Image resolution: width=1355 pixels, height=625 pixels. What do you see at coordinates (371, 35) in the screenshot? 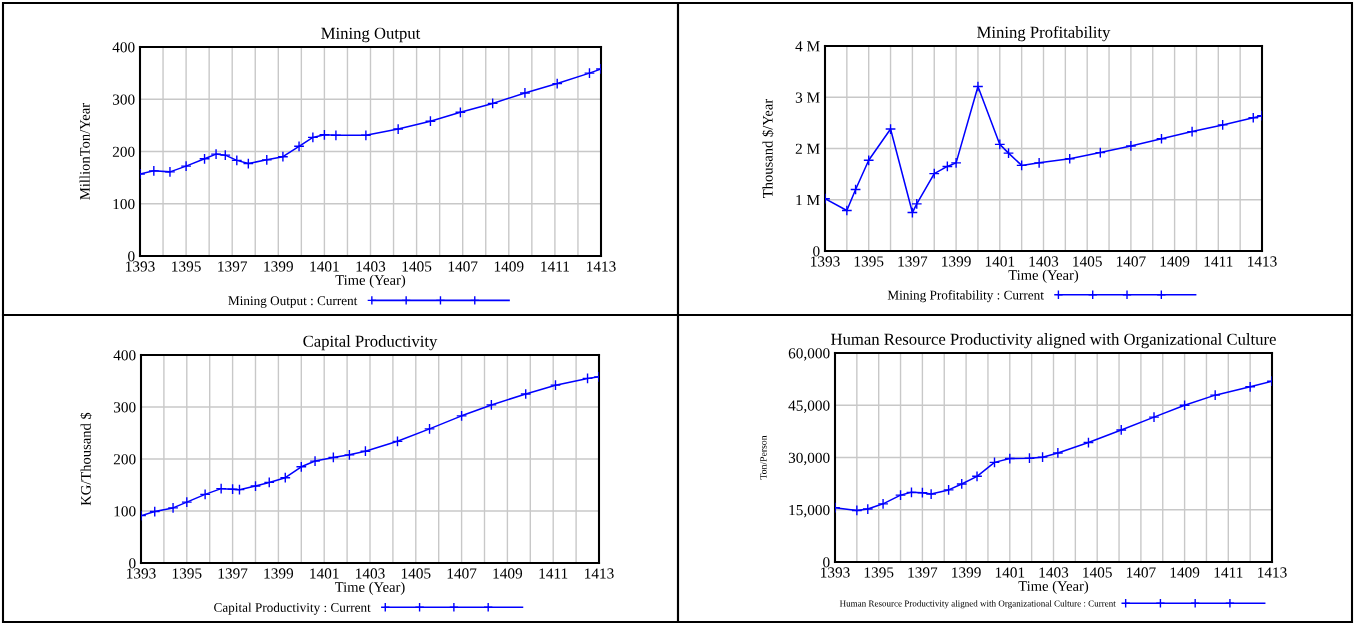
I see `chart-title: Mining Output` at bounding box center [371, 35].